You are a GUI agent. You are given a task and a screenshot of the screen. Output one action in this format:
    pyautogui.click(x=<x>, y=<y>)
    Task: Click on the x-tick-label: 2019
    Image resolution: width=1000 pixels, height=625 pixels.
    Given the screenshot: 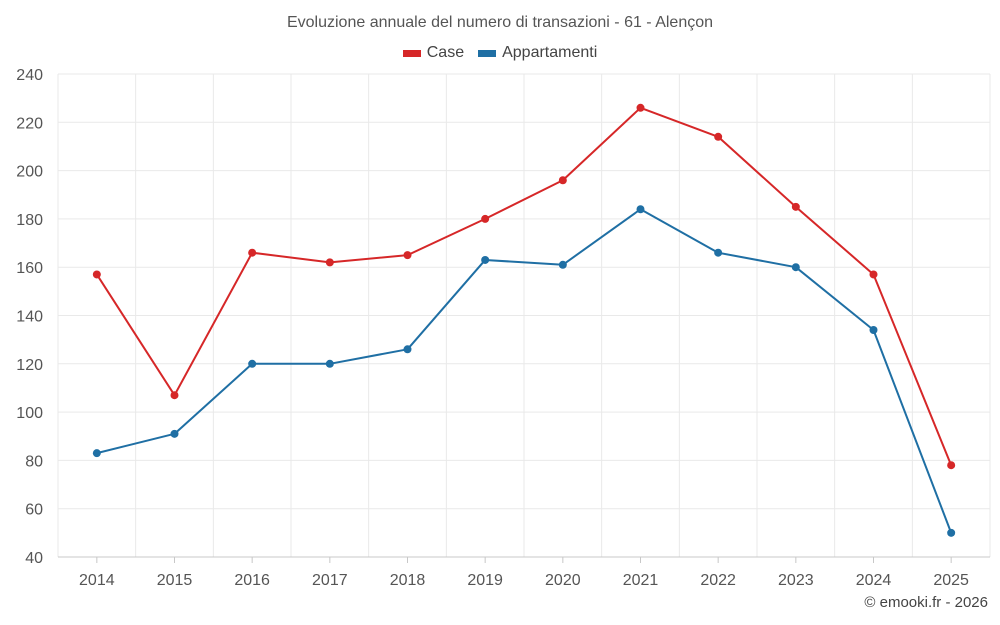 What is the action you would take?
    pyautogui.click(x=485, y=580)
    